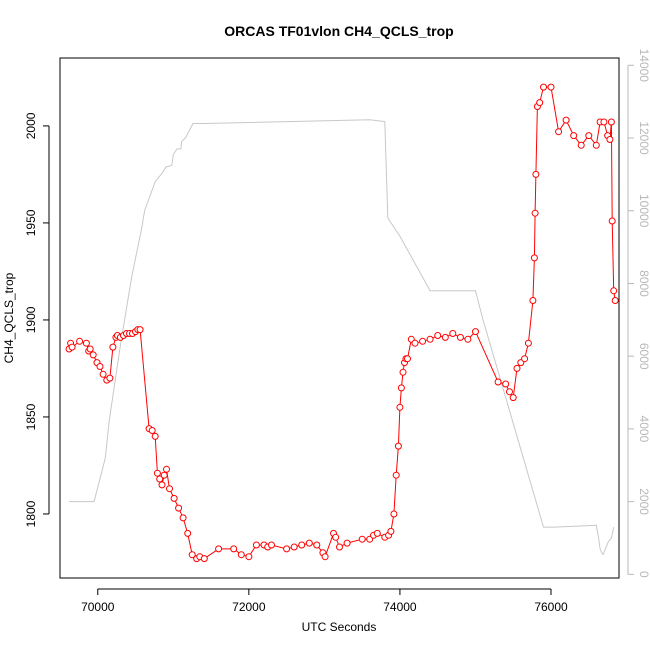 This screenshot has width=650, height=650. What do you see at coordinates (643, 66) in the screenshot?
I see `y2-tick-label: 14000` at bounding box center [643, 66].